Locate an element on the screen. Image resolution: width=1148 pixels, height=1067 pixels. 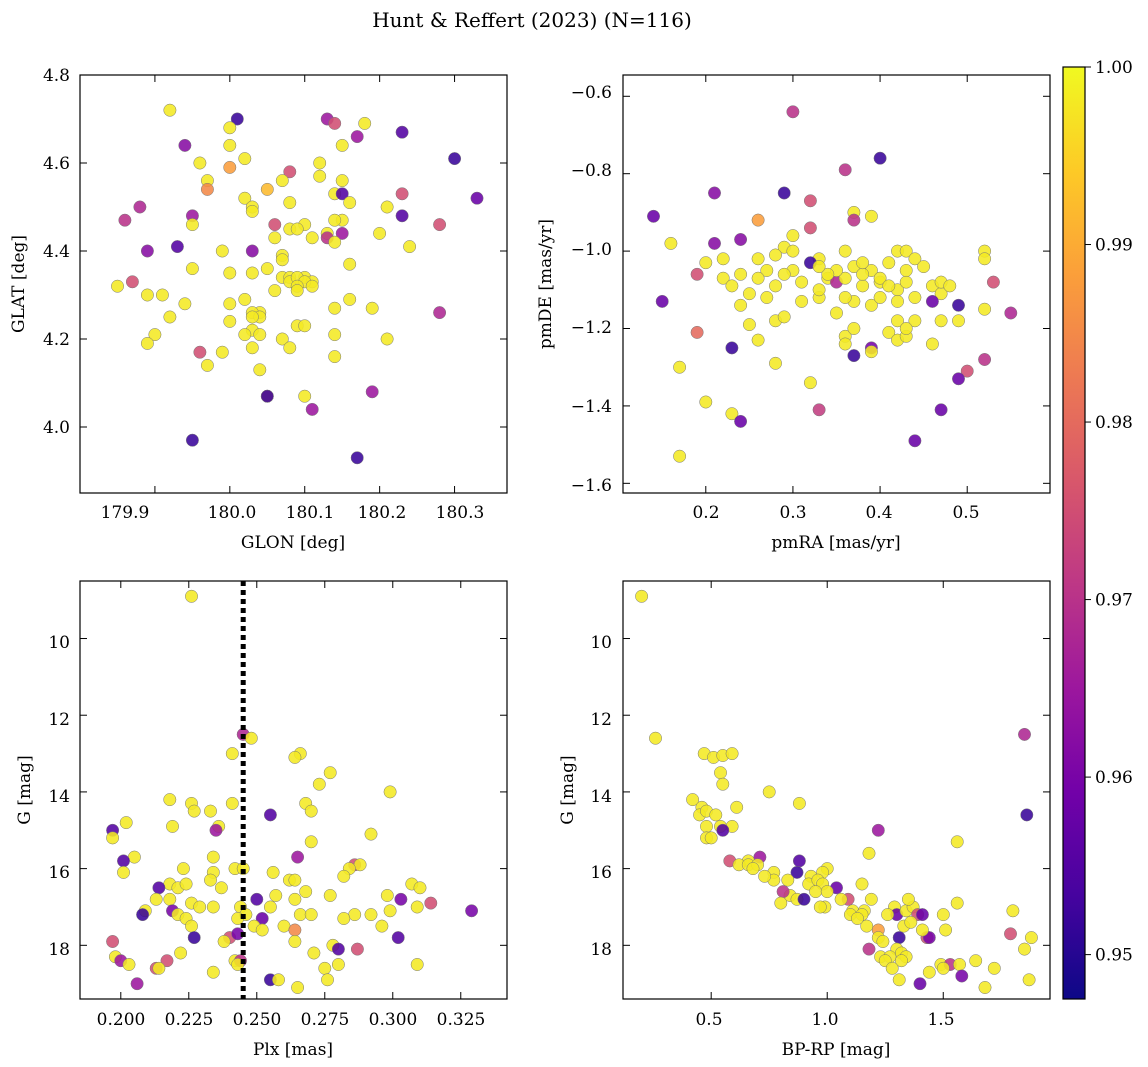
tick-label: 1.5 is located at coordinates (940, 1020).